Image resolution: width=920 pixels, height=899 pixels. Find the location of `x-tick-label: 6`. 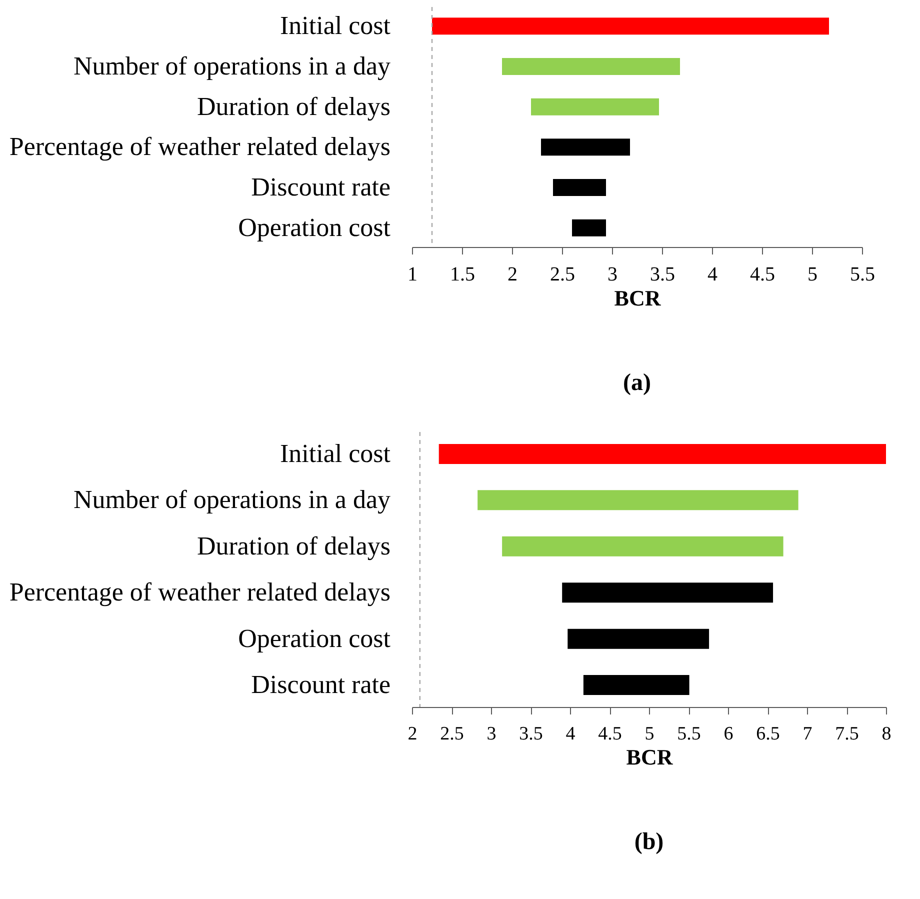

x-tick-label: 6 is located at coordinates (729, 734).